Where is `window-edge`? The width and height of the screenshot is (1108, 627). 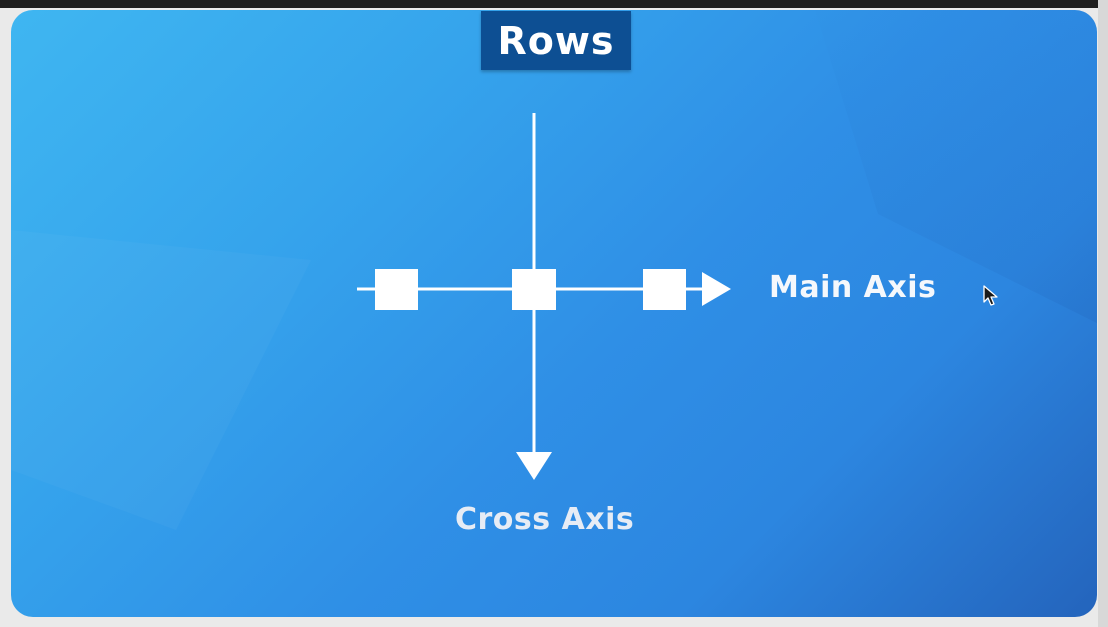
window-edge is located at coordinates (1103, 313).